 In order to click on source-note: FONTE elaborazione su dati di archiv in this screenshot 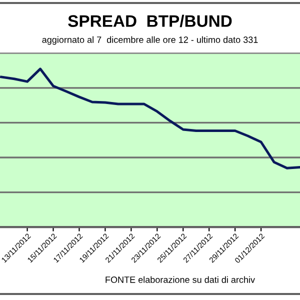, I will do `click(180, 279)`.